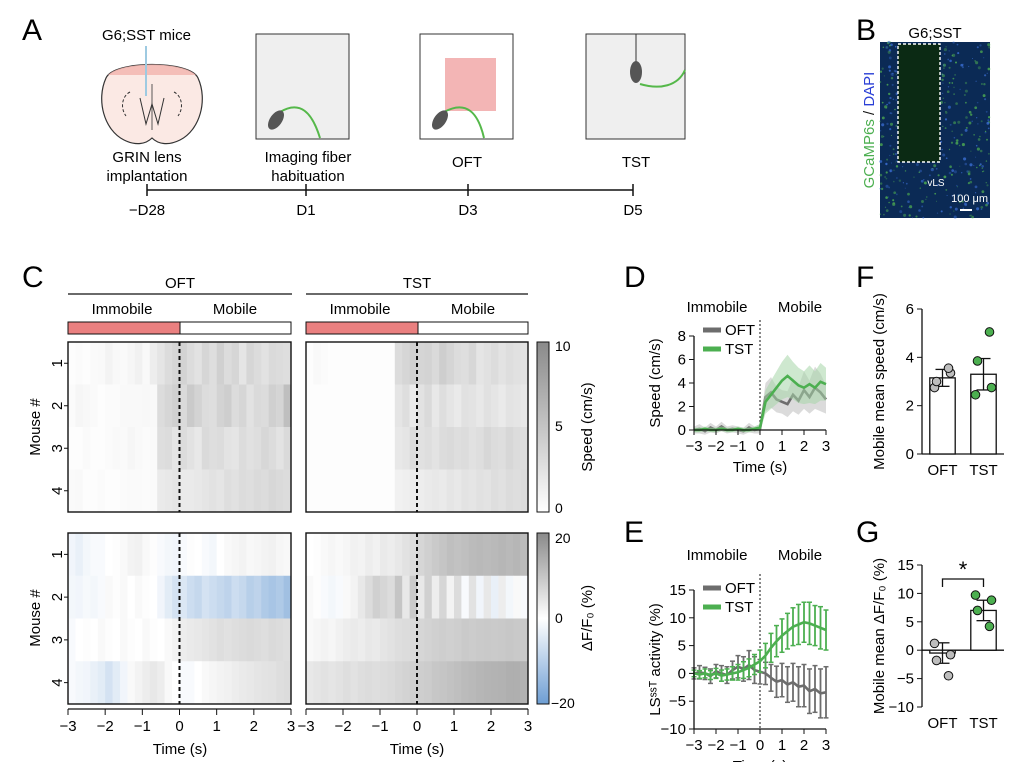 This screenshot has height=762, width=1024. What do you see at coordinates (379, 726) in the screenshot?
I see `heatmap-x-tick-label: −1` at bounding box center [379, 726].